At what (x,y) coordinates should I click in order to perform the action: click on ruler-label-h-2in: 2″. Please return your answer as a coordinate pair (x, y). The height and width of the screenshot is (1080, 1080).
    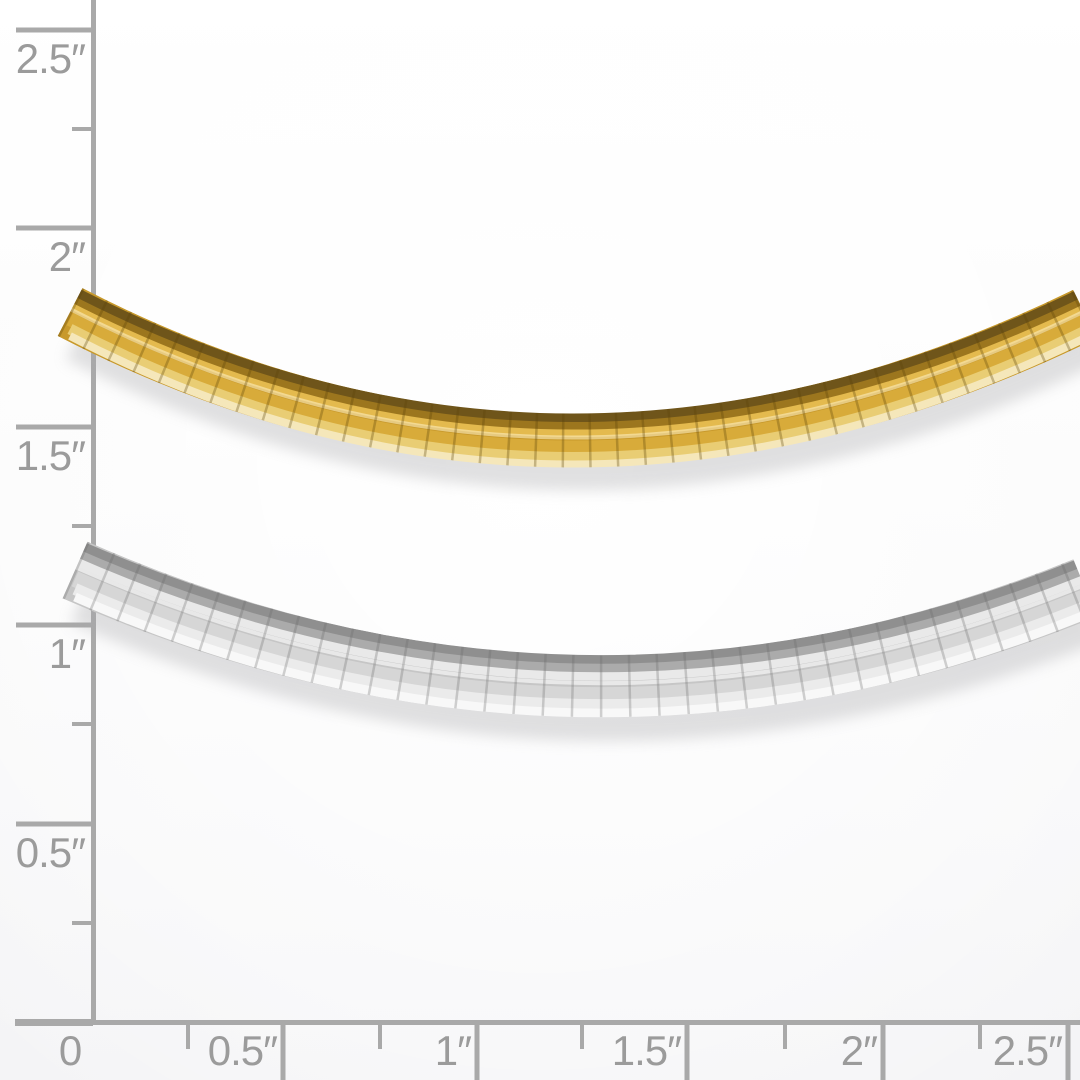
    Looking at the image, I should click on (859, 1050).